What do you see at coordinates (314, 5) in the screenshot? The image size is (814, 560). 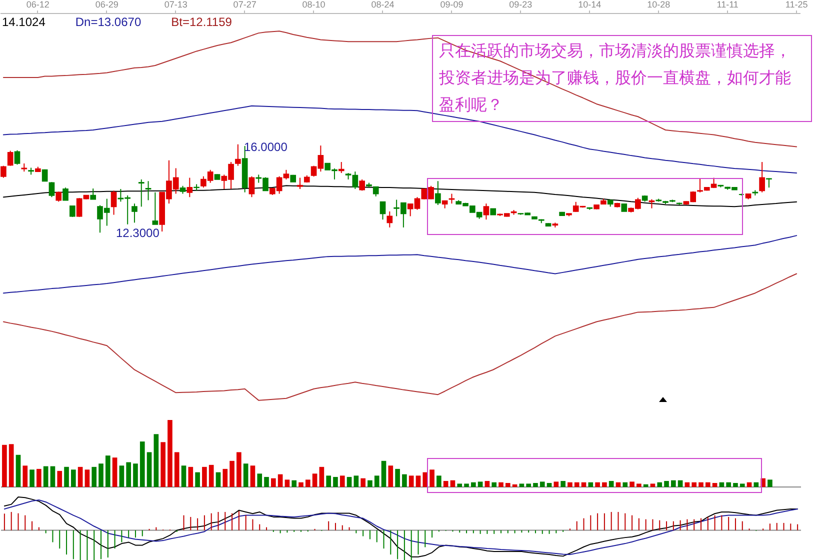 I see `x-tick-label: 08-10` at bounding box center [314, 5].